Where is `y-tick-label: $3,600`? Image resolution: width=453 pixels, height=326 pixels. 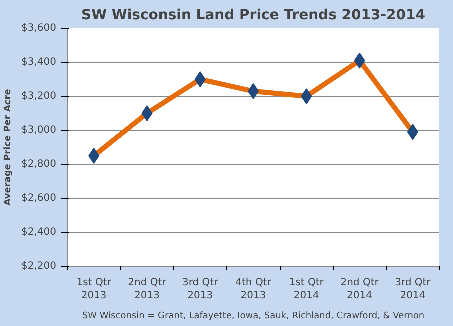 y-tick-label: $3,600 is located at coordinates (39, 28).